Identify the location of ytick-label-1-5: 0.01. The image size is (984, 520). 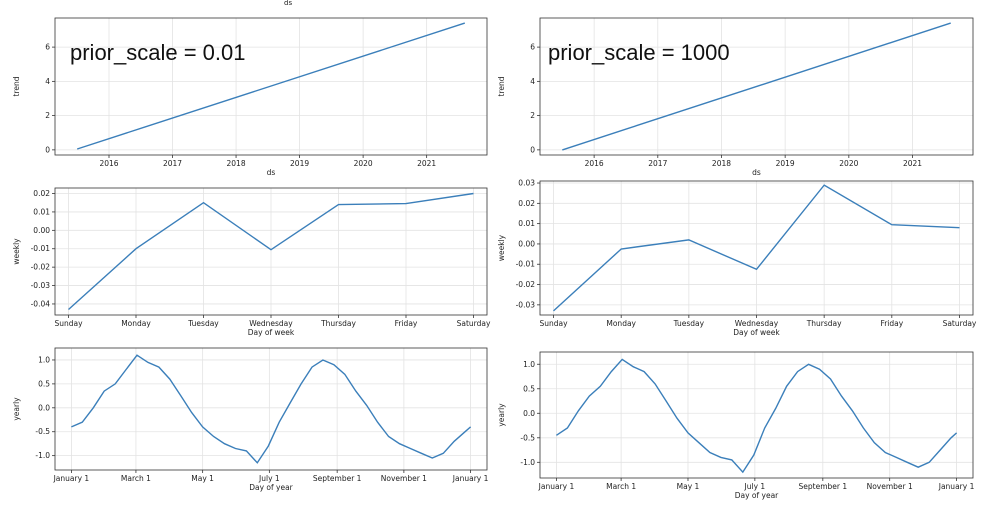
(41, 211).